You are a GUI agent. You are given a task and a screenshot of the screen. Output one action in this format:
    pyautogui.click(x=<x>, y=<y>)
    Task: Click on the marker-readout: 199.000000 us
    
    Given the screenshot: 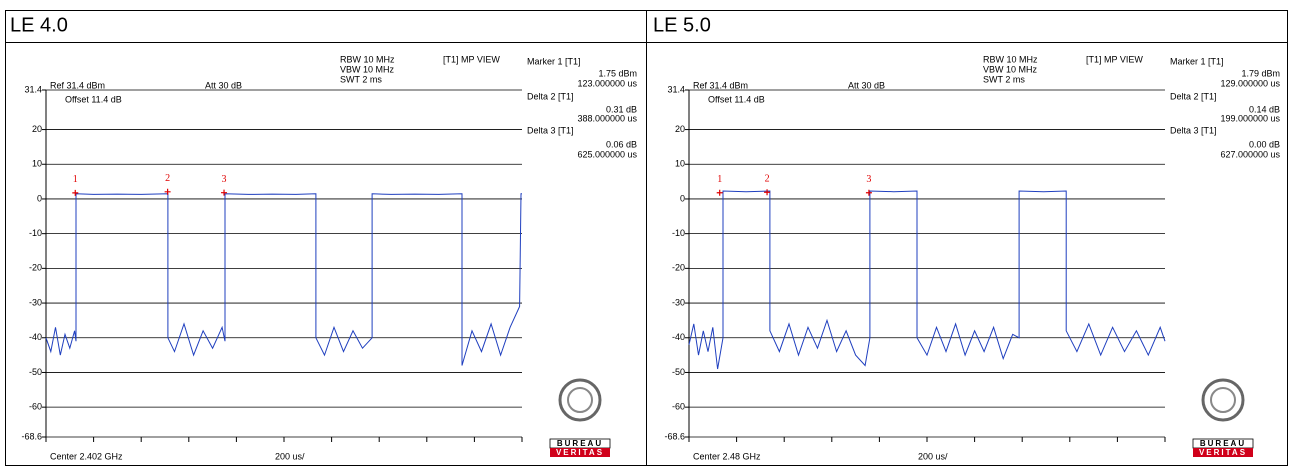 What is the action you would take?
    pyautogui.click(x=1250, y=118)
    